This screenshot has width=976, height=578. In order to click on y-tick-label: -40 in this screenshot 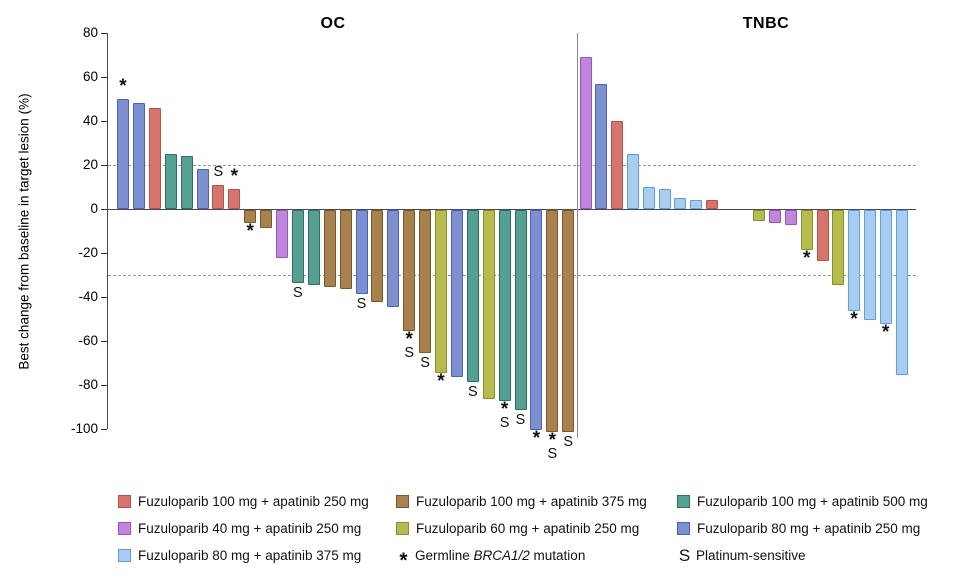, I will do `click(88, 296)`.